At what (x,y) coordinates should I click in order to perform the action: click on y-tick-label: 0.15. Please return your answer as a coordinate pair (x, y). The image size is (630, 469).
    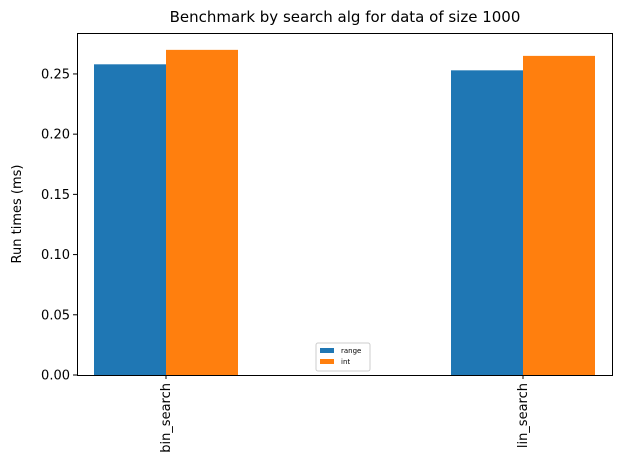
    Looking at the image, I should click on (55, 195).